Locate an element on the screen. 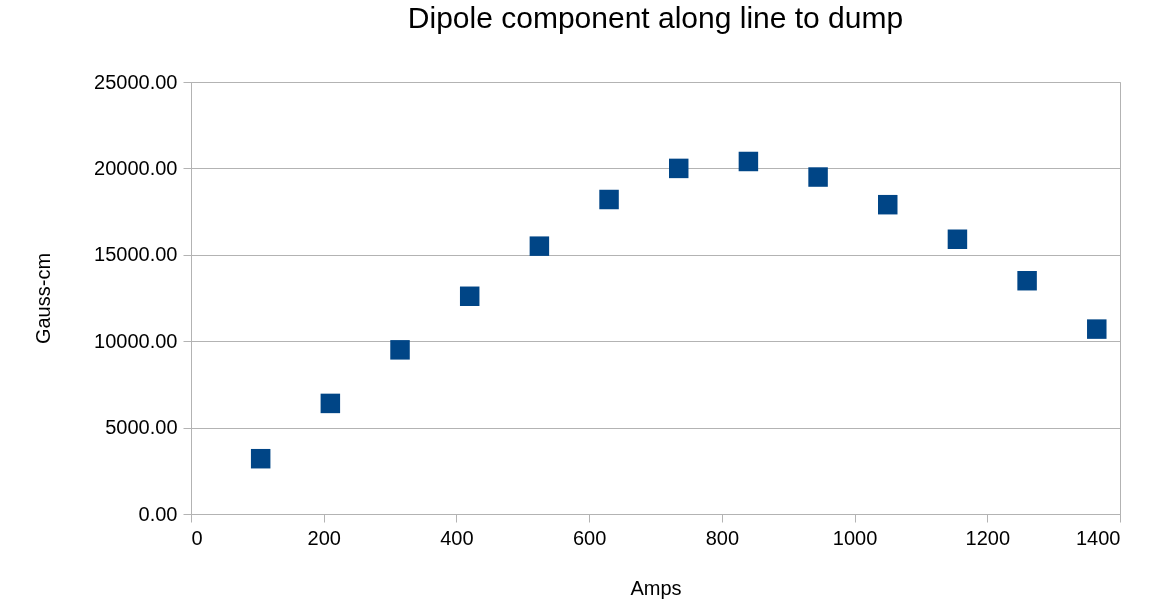  y-tick-label: 20000.00 is located at coordinates (136, 167).